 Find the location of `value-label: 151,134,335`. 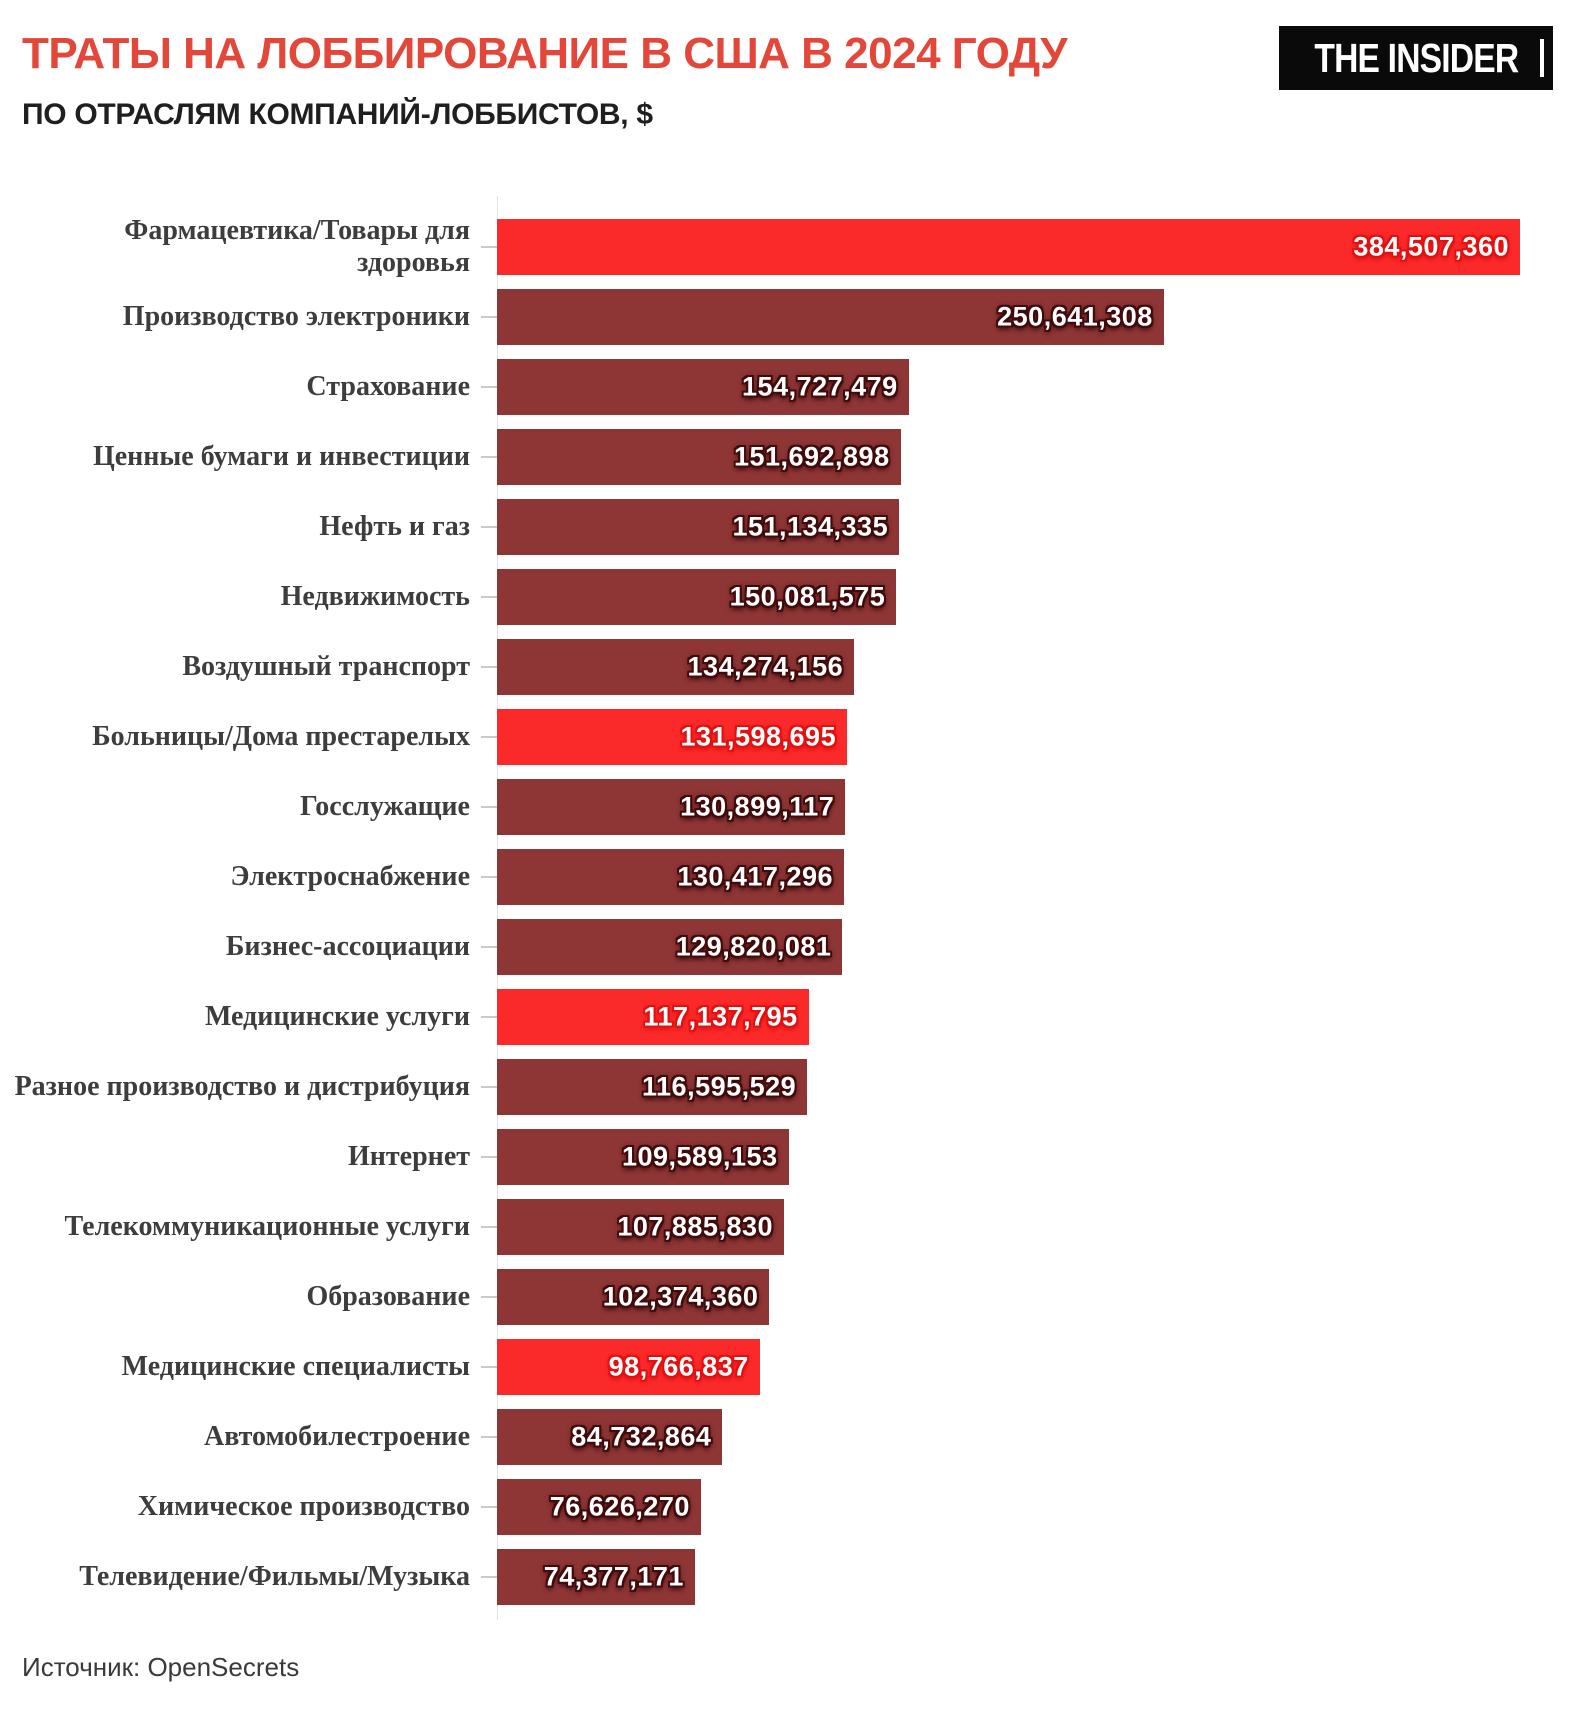

value-label: 151,134,335 is located at coordinates (810, 526).